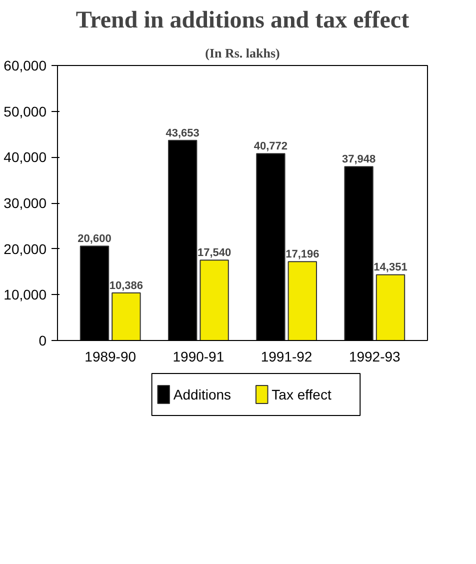 The image size is (476, 564). I want to click on x-tick-label: 1990-91, so click(198, 356).